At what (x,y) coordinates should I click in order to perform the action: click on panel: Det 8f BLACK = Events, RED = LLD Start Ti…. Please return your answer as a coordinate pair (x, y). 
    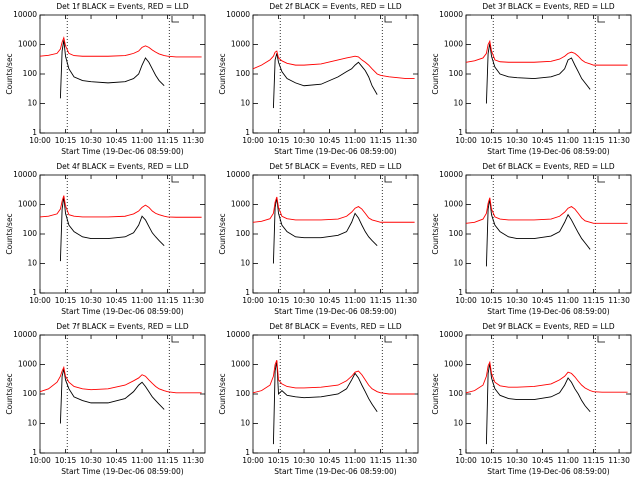
    Looking at the image, I should click on (318, 399).